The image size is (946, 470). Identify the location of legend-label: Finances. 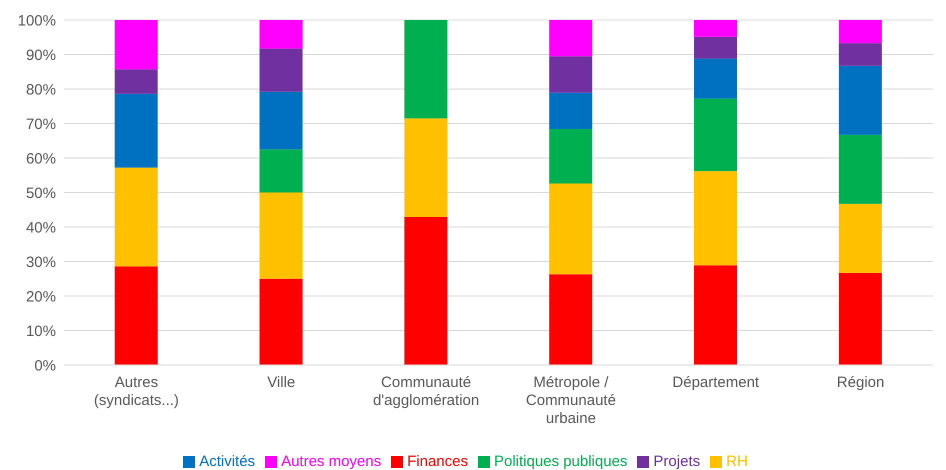
(437, 461).